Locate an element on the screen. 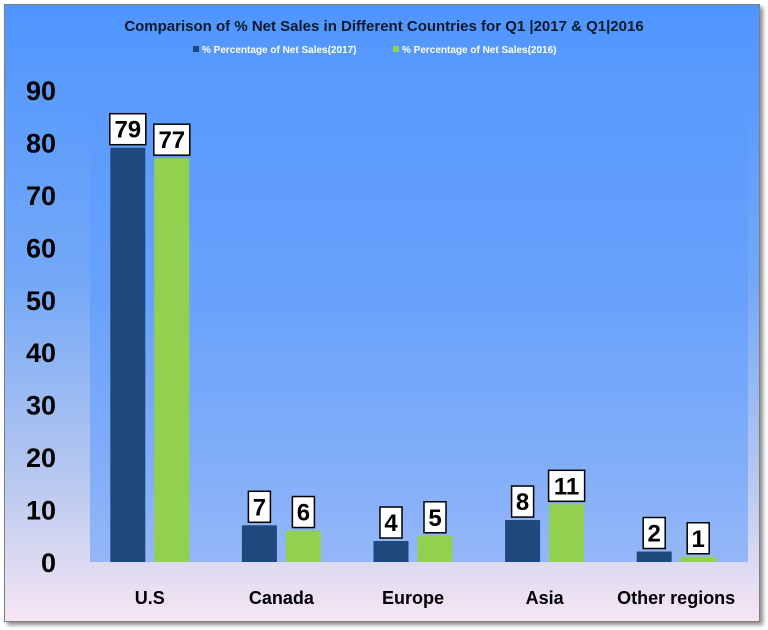 This screenshot has width=768, height=630. y-axis: 0 10 20 30 40 50 60 70 80 90 is located at coordinates (41, 327).